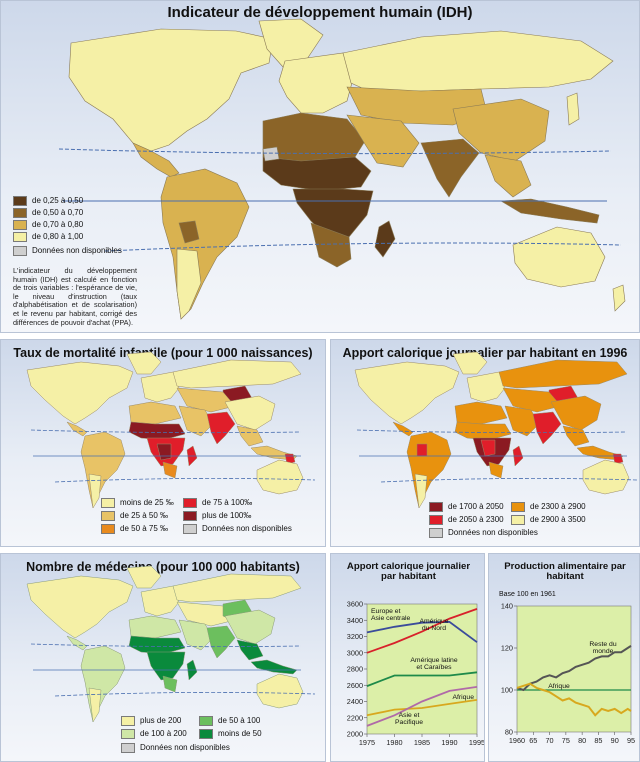  Describe the element at coordinates (67, 251) in the screenshot. I see `idh-legend-na: Données non disponibles` at that location.